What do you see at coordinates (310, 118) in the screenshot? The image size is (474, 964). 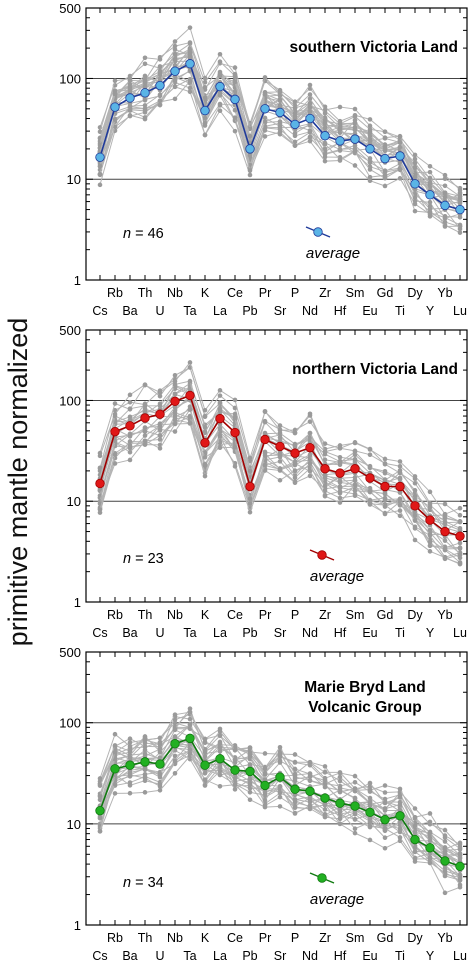 I see `average-point-Nd` at bounding box center [310, 118].